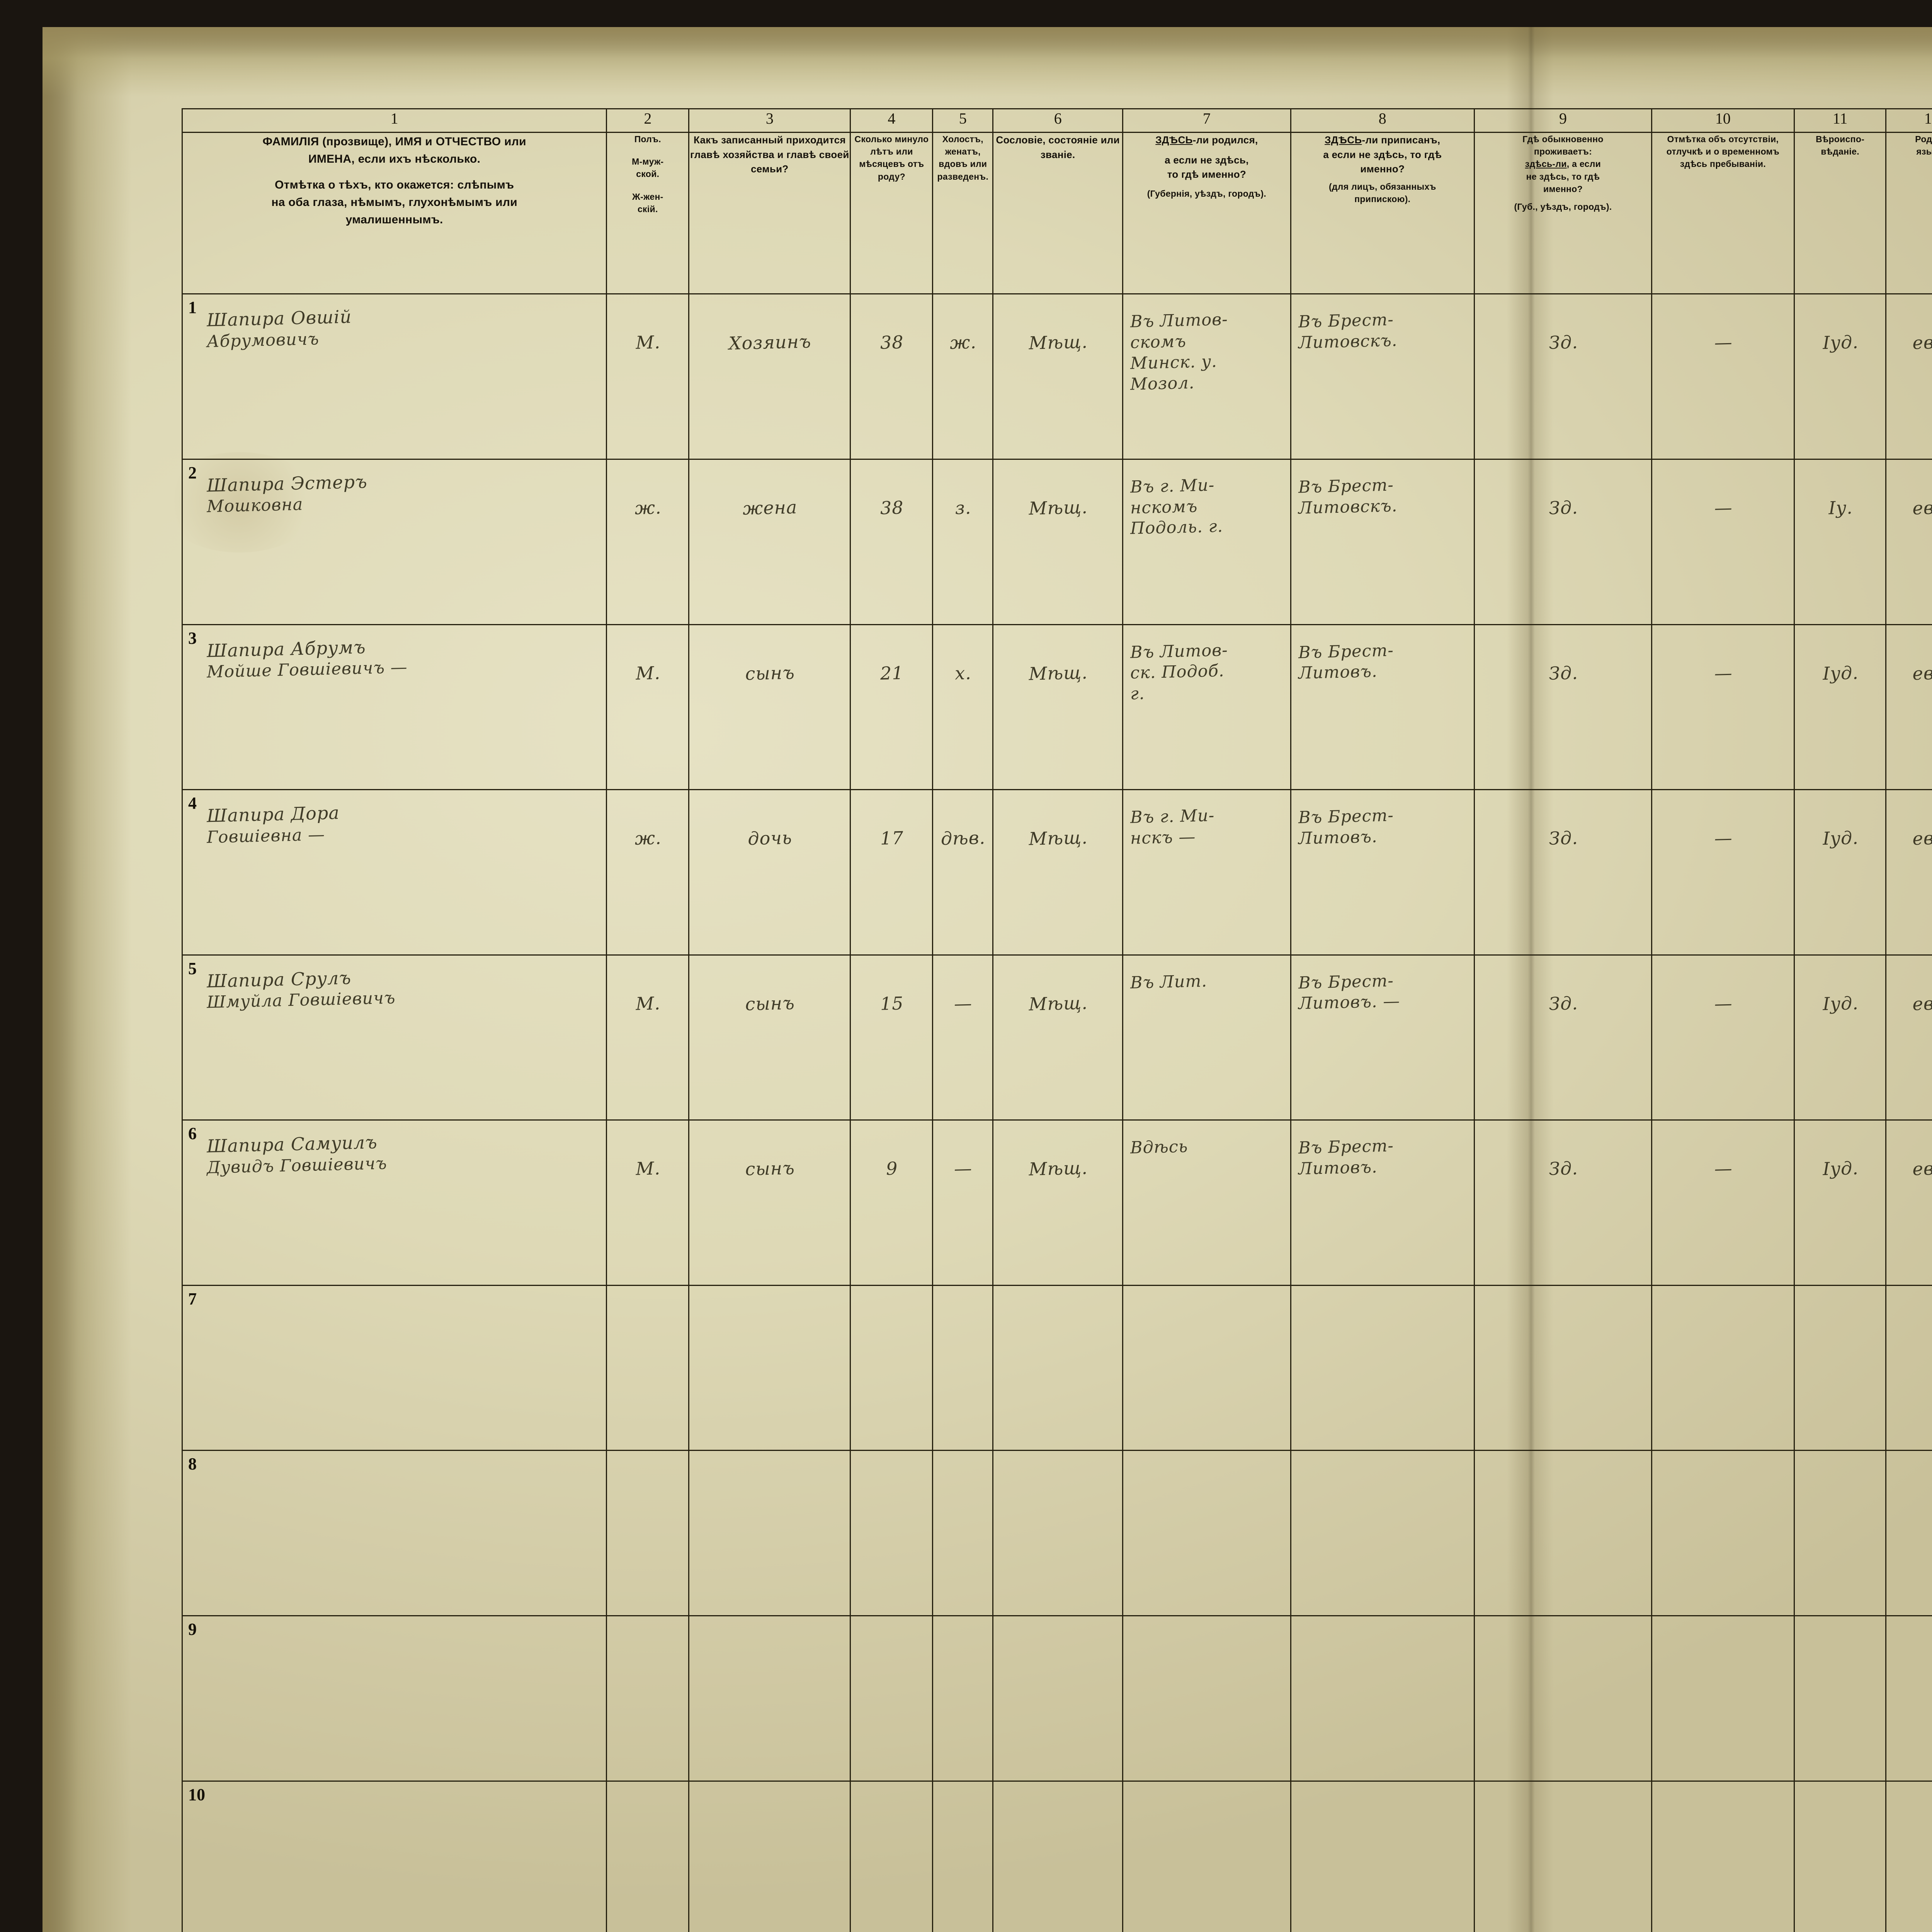 This screenshot has width=1932, height=1932. Describe the element at coordinates (1206, 376) in the screenshot. I see `cell-birthplace: Въ Литов-скомъ Минск. у. Мозол.` at that location.